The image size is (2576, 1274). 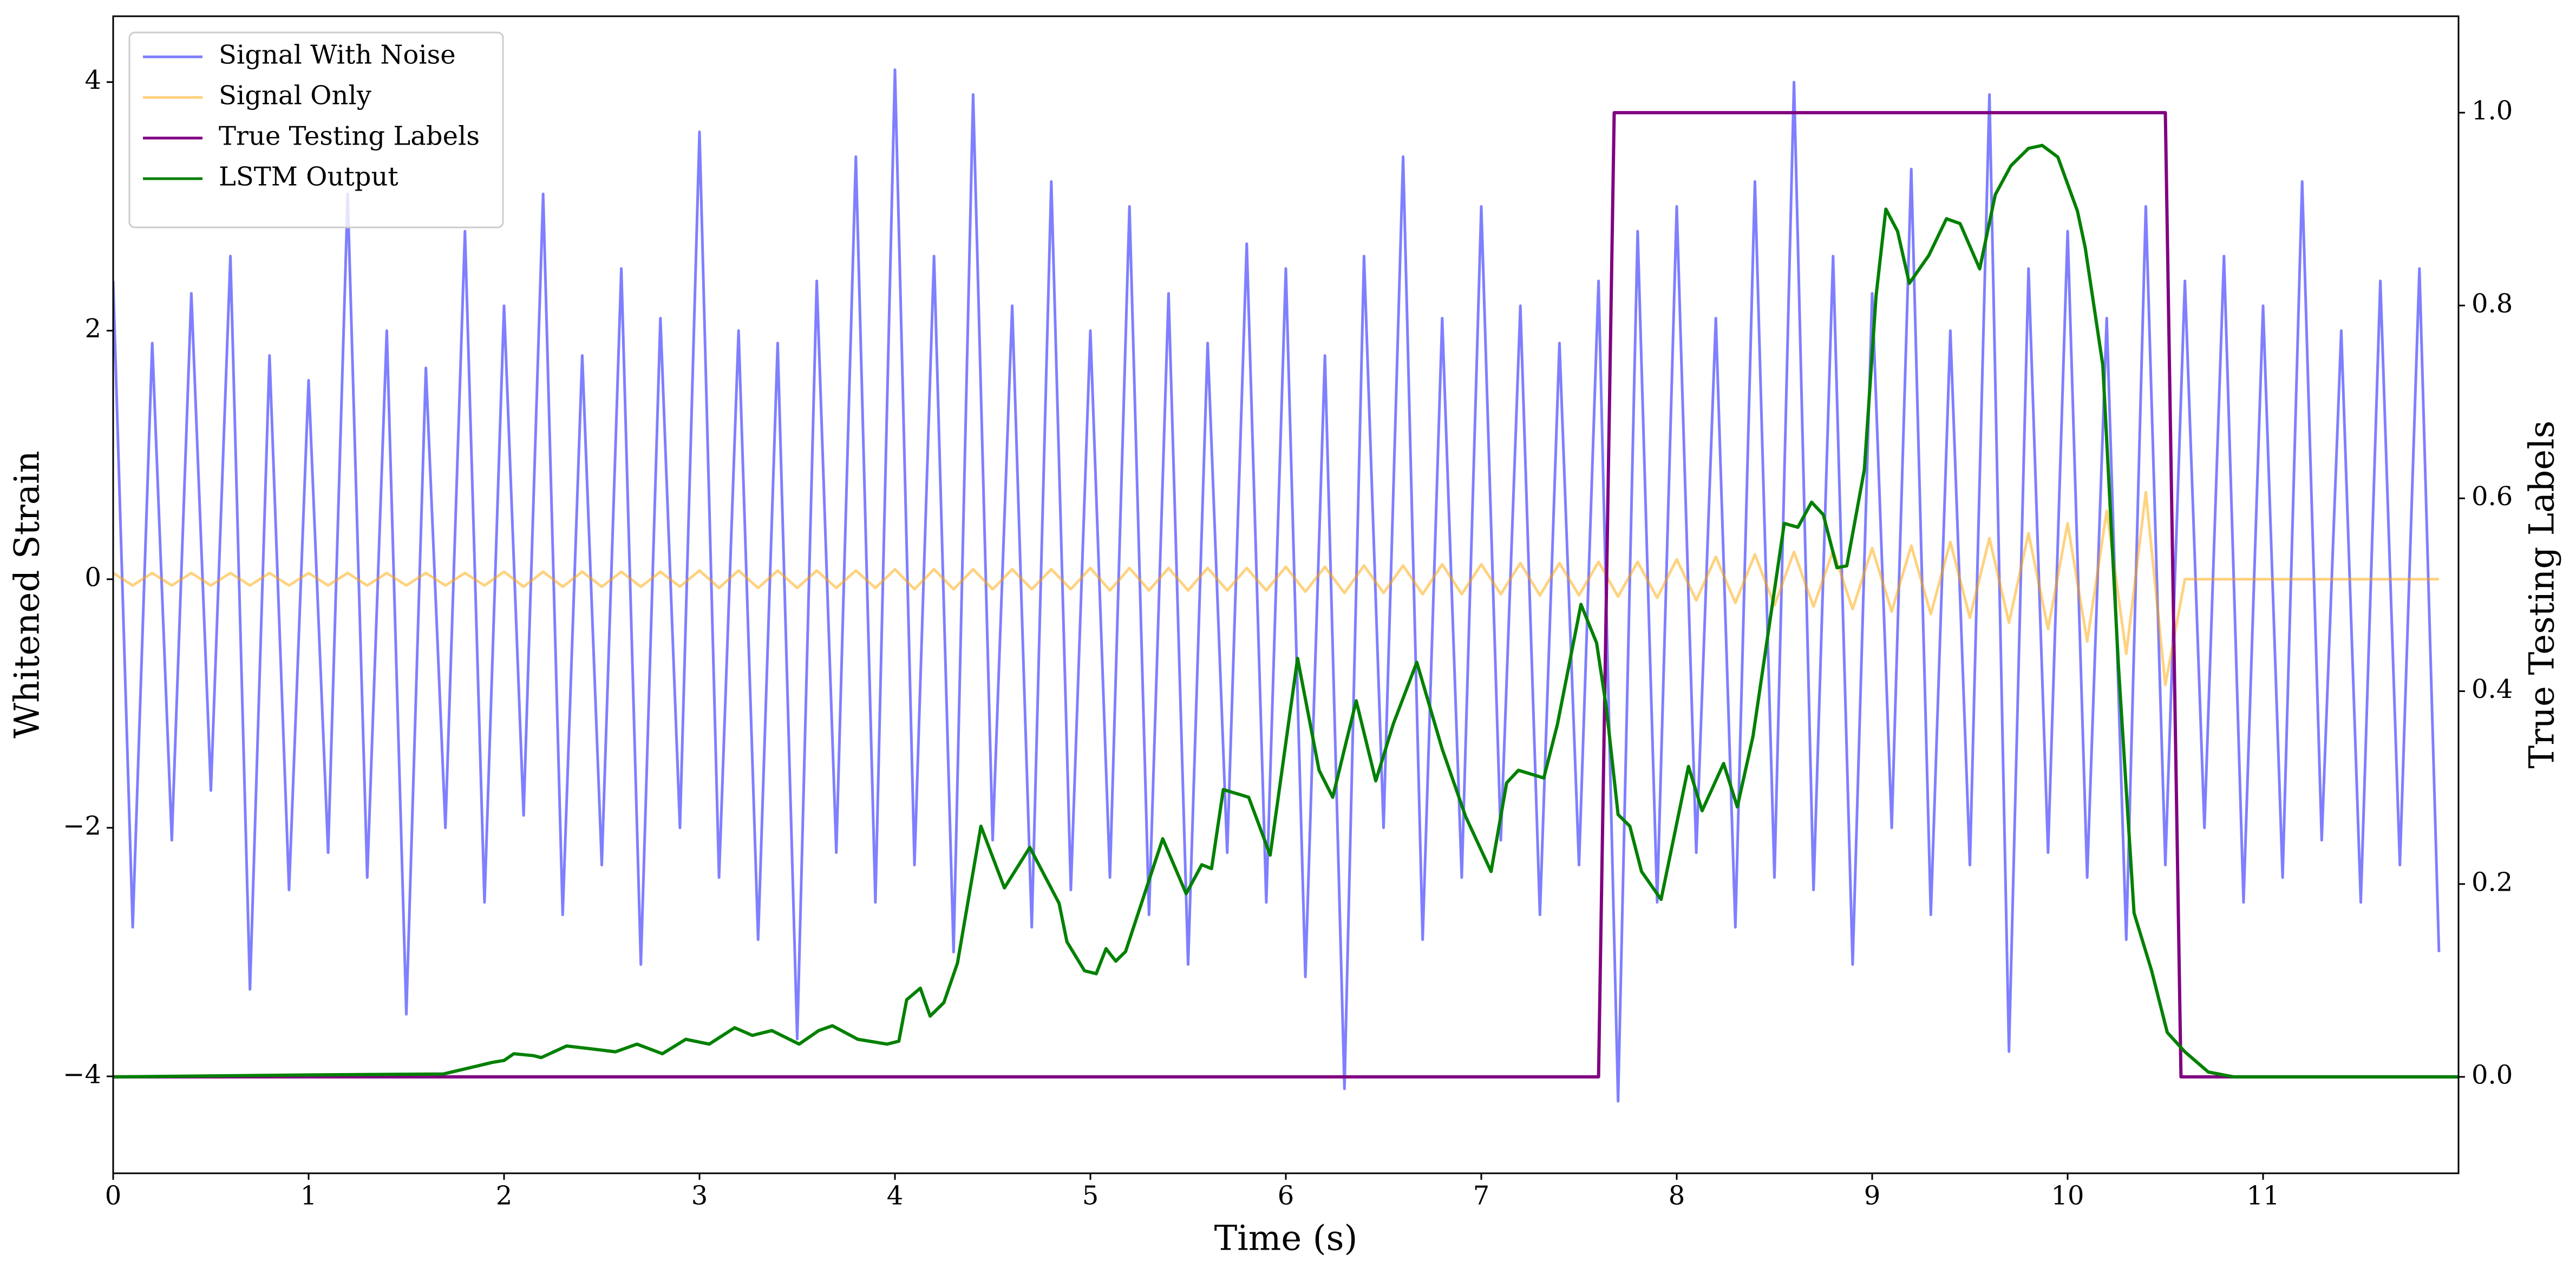 I want to click on x-tick-label: 2, so click(x=505, y=1196).